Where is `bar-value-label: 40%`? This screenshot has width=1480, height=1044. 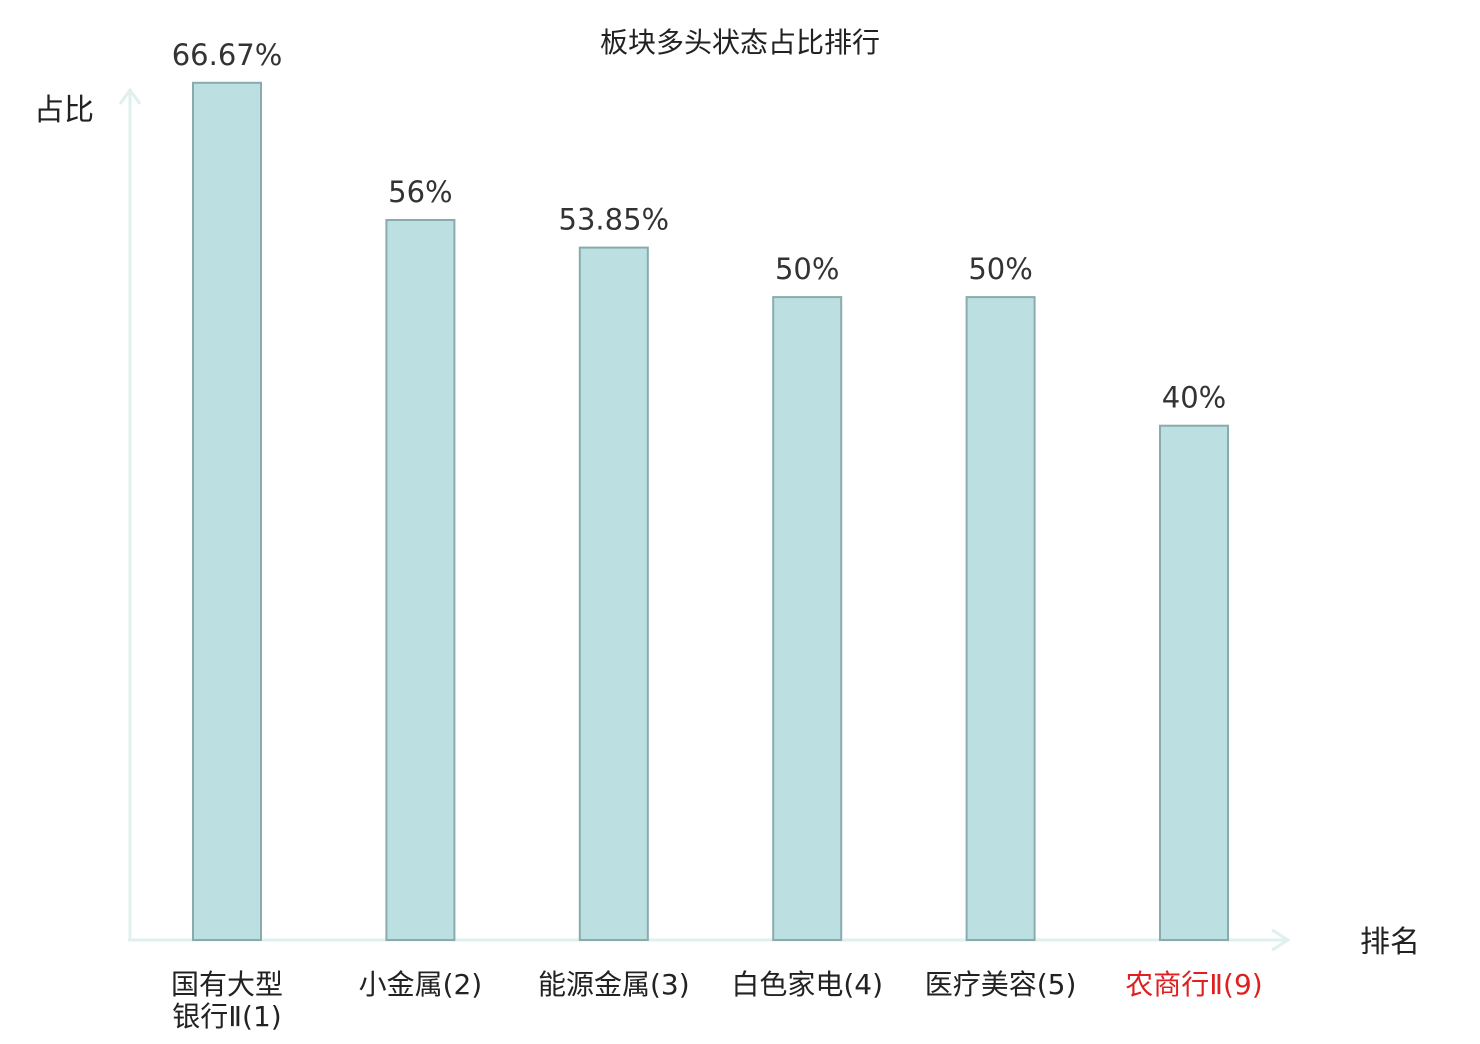
bar-value-label: 40% is located at coordinates (1194, 398).